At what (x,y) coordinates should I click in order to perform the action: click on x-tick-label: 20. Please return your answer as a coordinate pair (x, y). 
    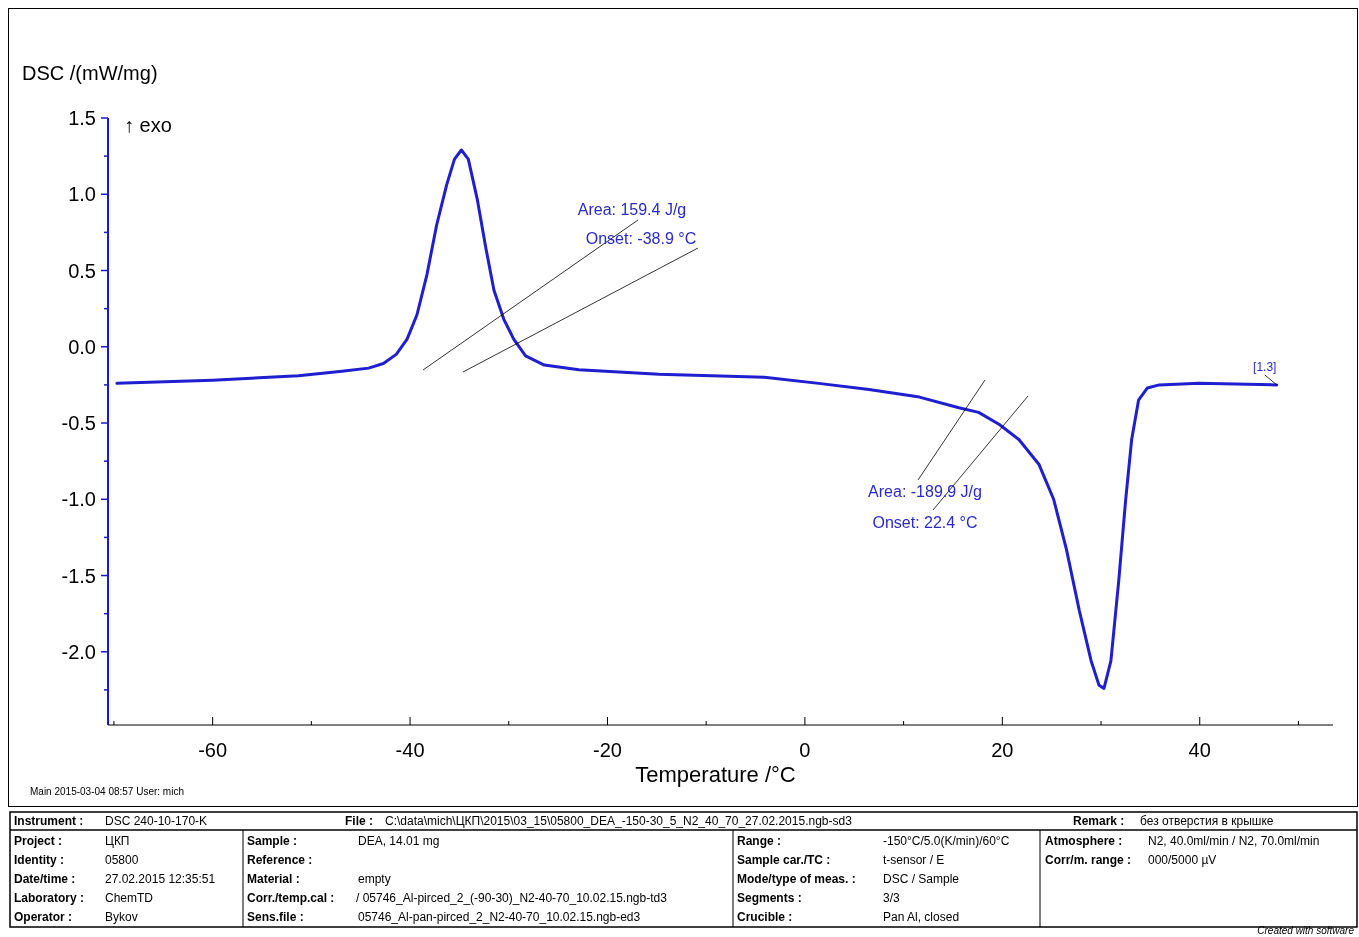
    Looking at the image, I should click on (1002, 750).